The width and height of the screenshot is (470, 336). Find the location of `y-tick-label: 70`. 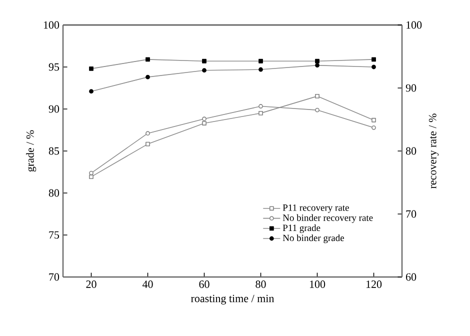

y-tick-label: 70 is located at coordinates (54, 277).